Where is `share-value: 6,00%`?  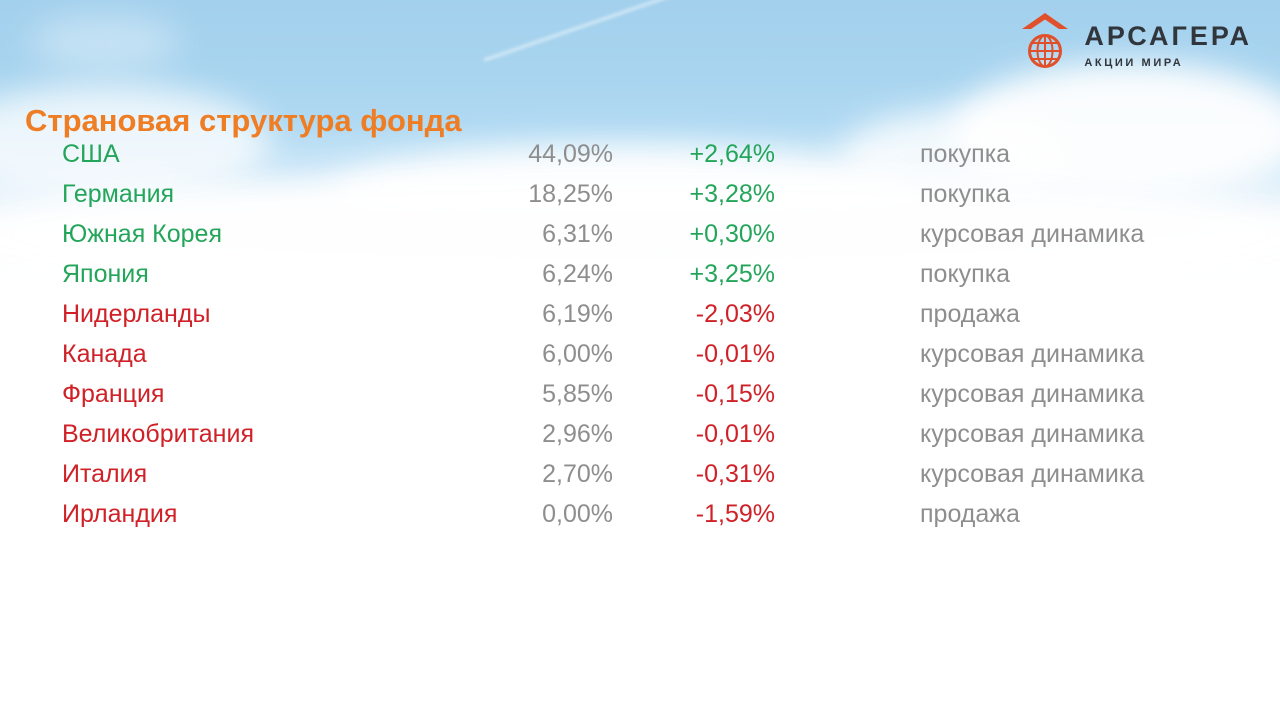
share-value: 6,00% is located at coordinates (577, 354).